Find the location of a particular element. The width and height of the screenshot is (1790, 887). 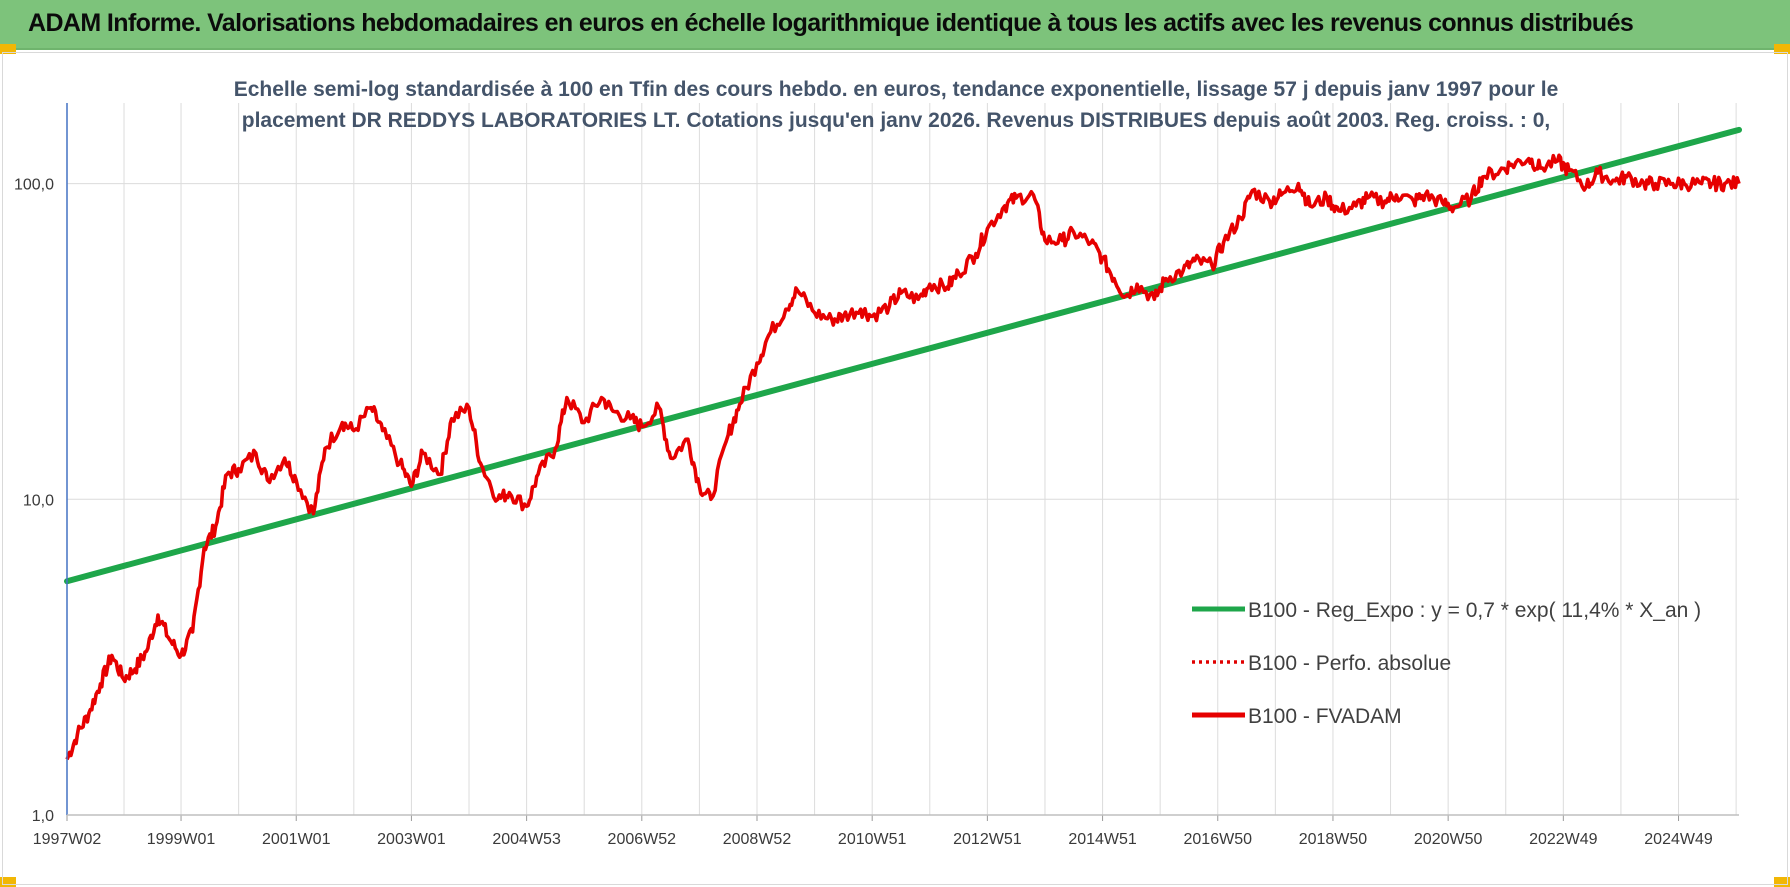

y-tick-label: 100,0 is located at coordinates (34, 185).